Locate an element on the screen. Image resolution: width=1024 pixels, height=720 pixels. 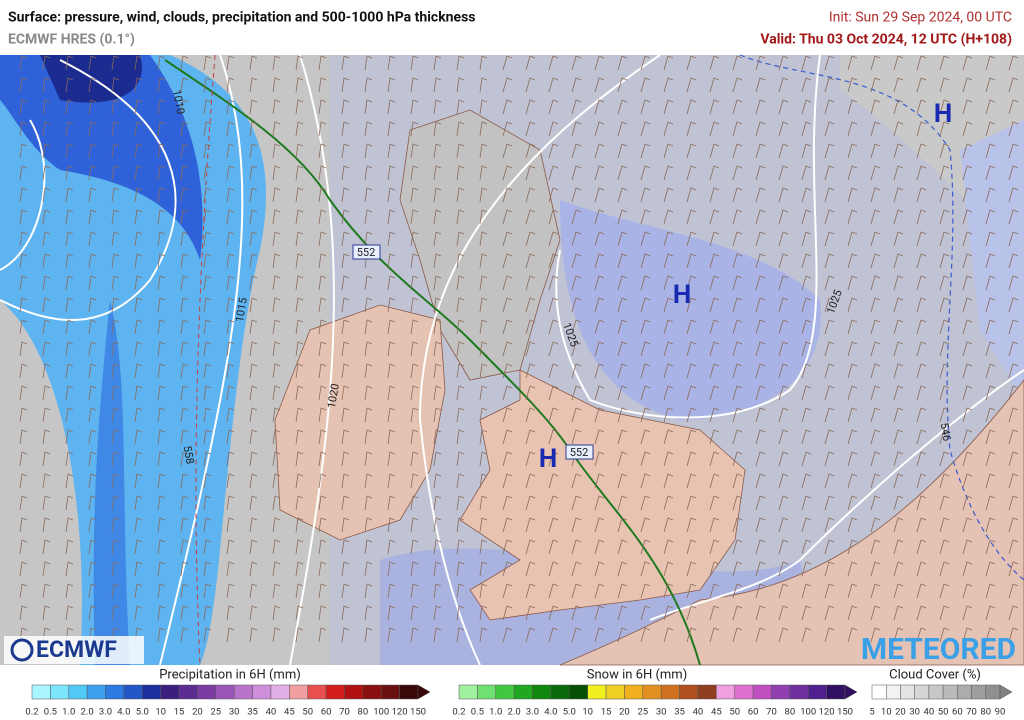
legend-tick-label: 70 is located at coordinates (971, 712).